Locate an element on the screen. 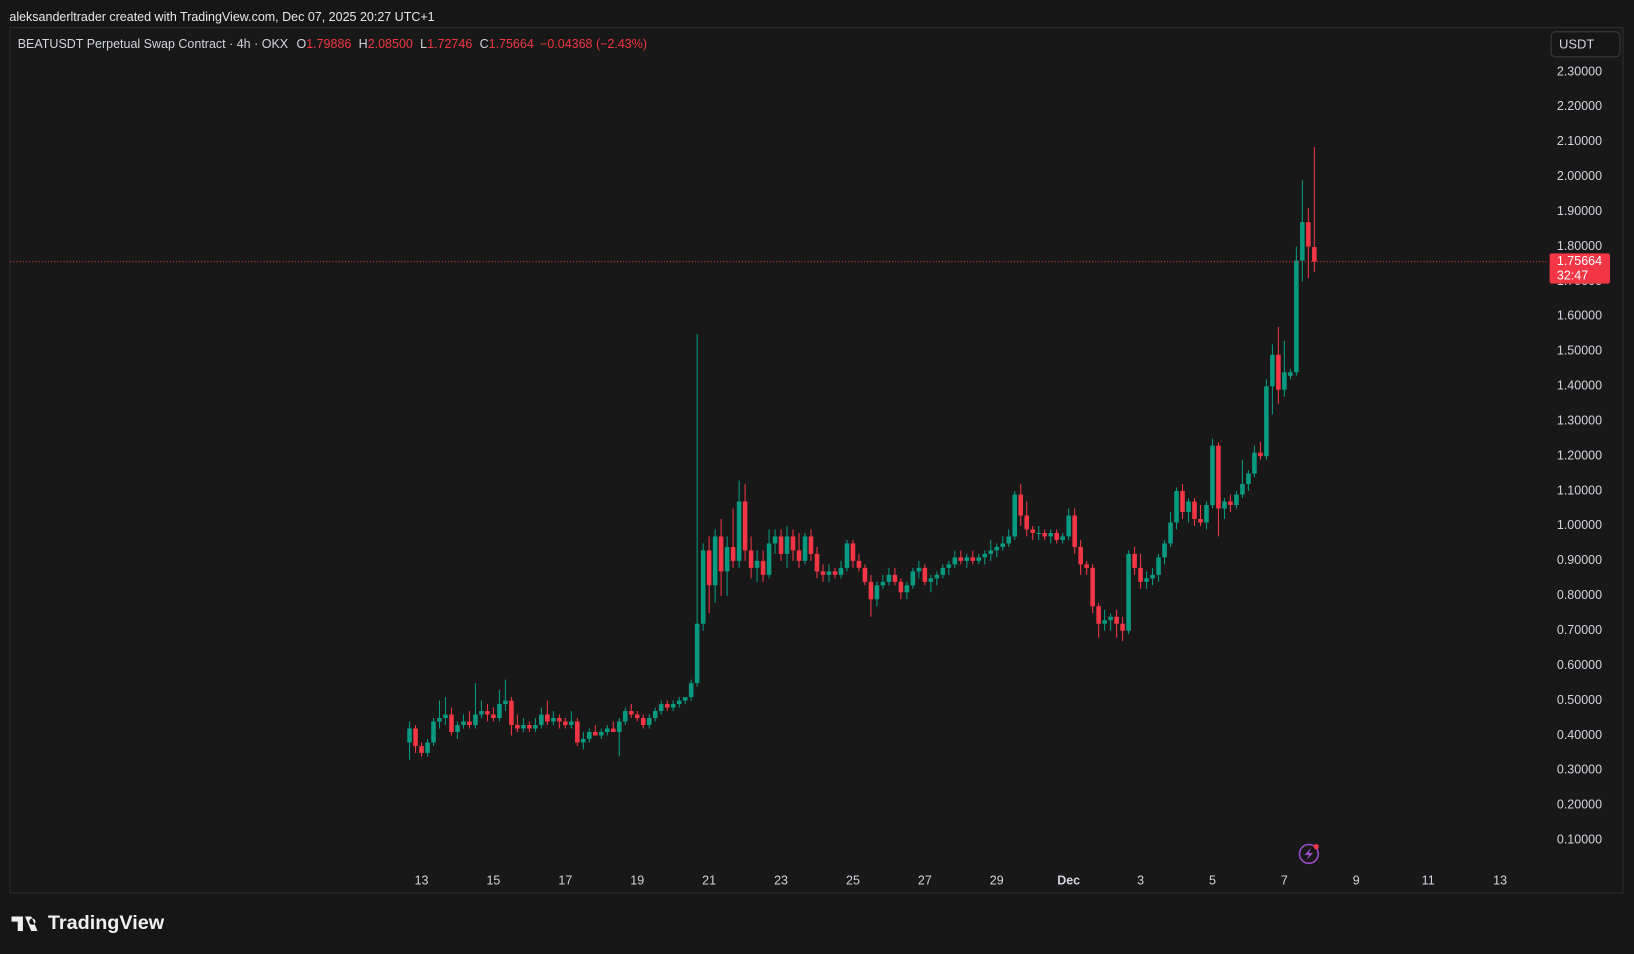 This screenshot has width=1634, height=954. y-tick-label: 0.50000 is located at coordinates (1579, 700).